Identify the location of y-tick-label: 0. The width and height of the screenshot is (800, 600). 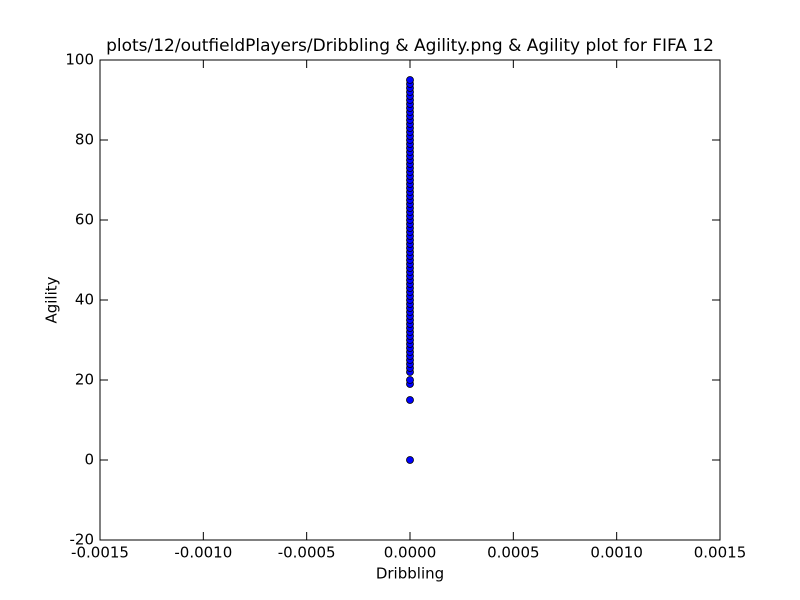
(89, 460).